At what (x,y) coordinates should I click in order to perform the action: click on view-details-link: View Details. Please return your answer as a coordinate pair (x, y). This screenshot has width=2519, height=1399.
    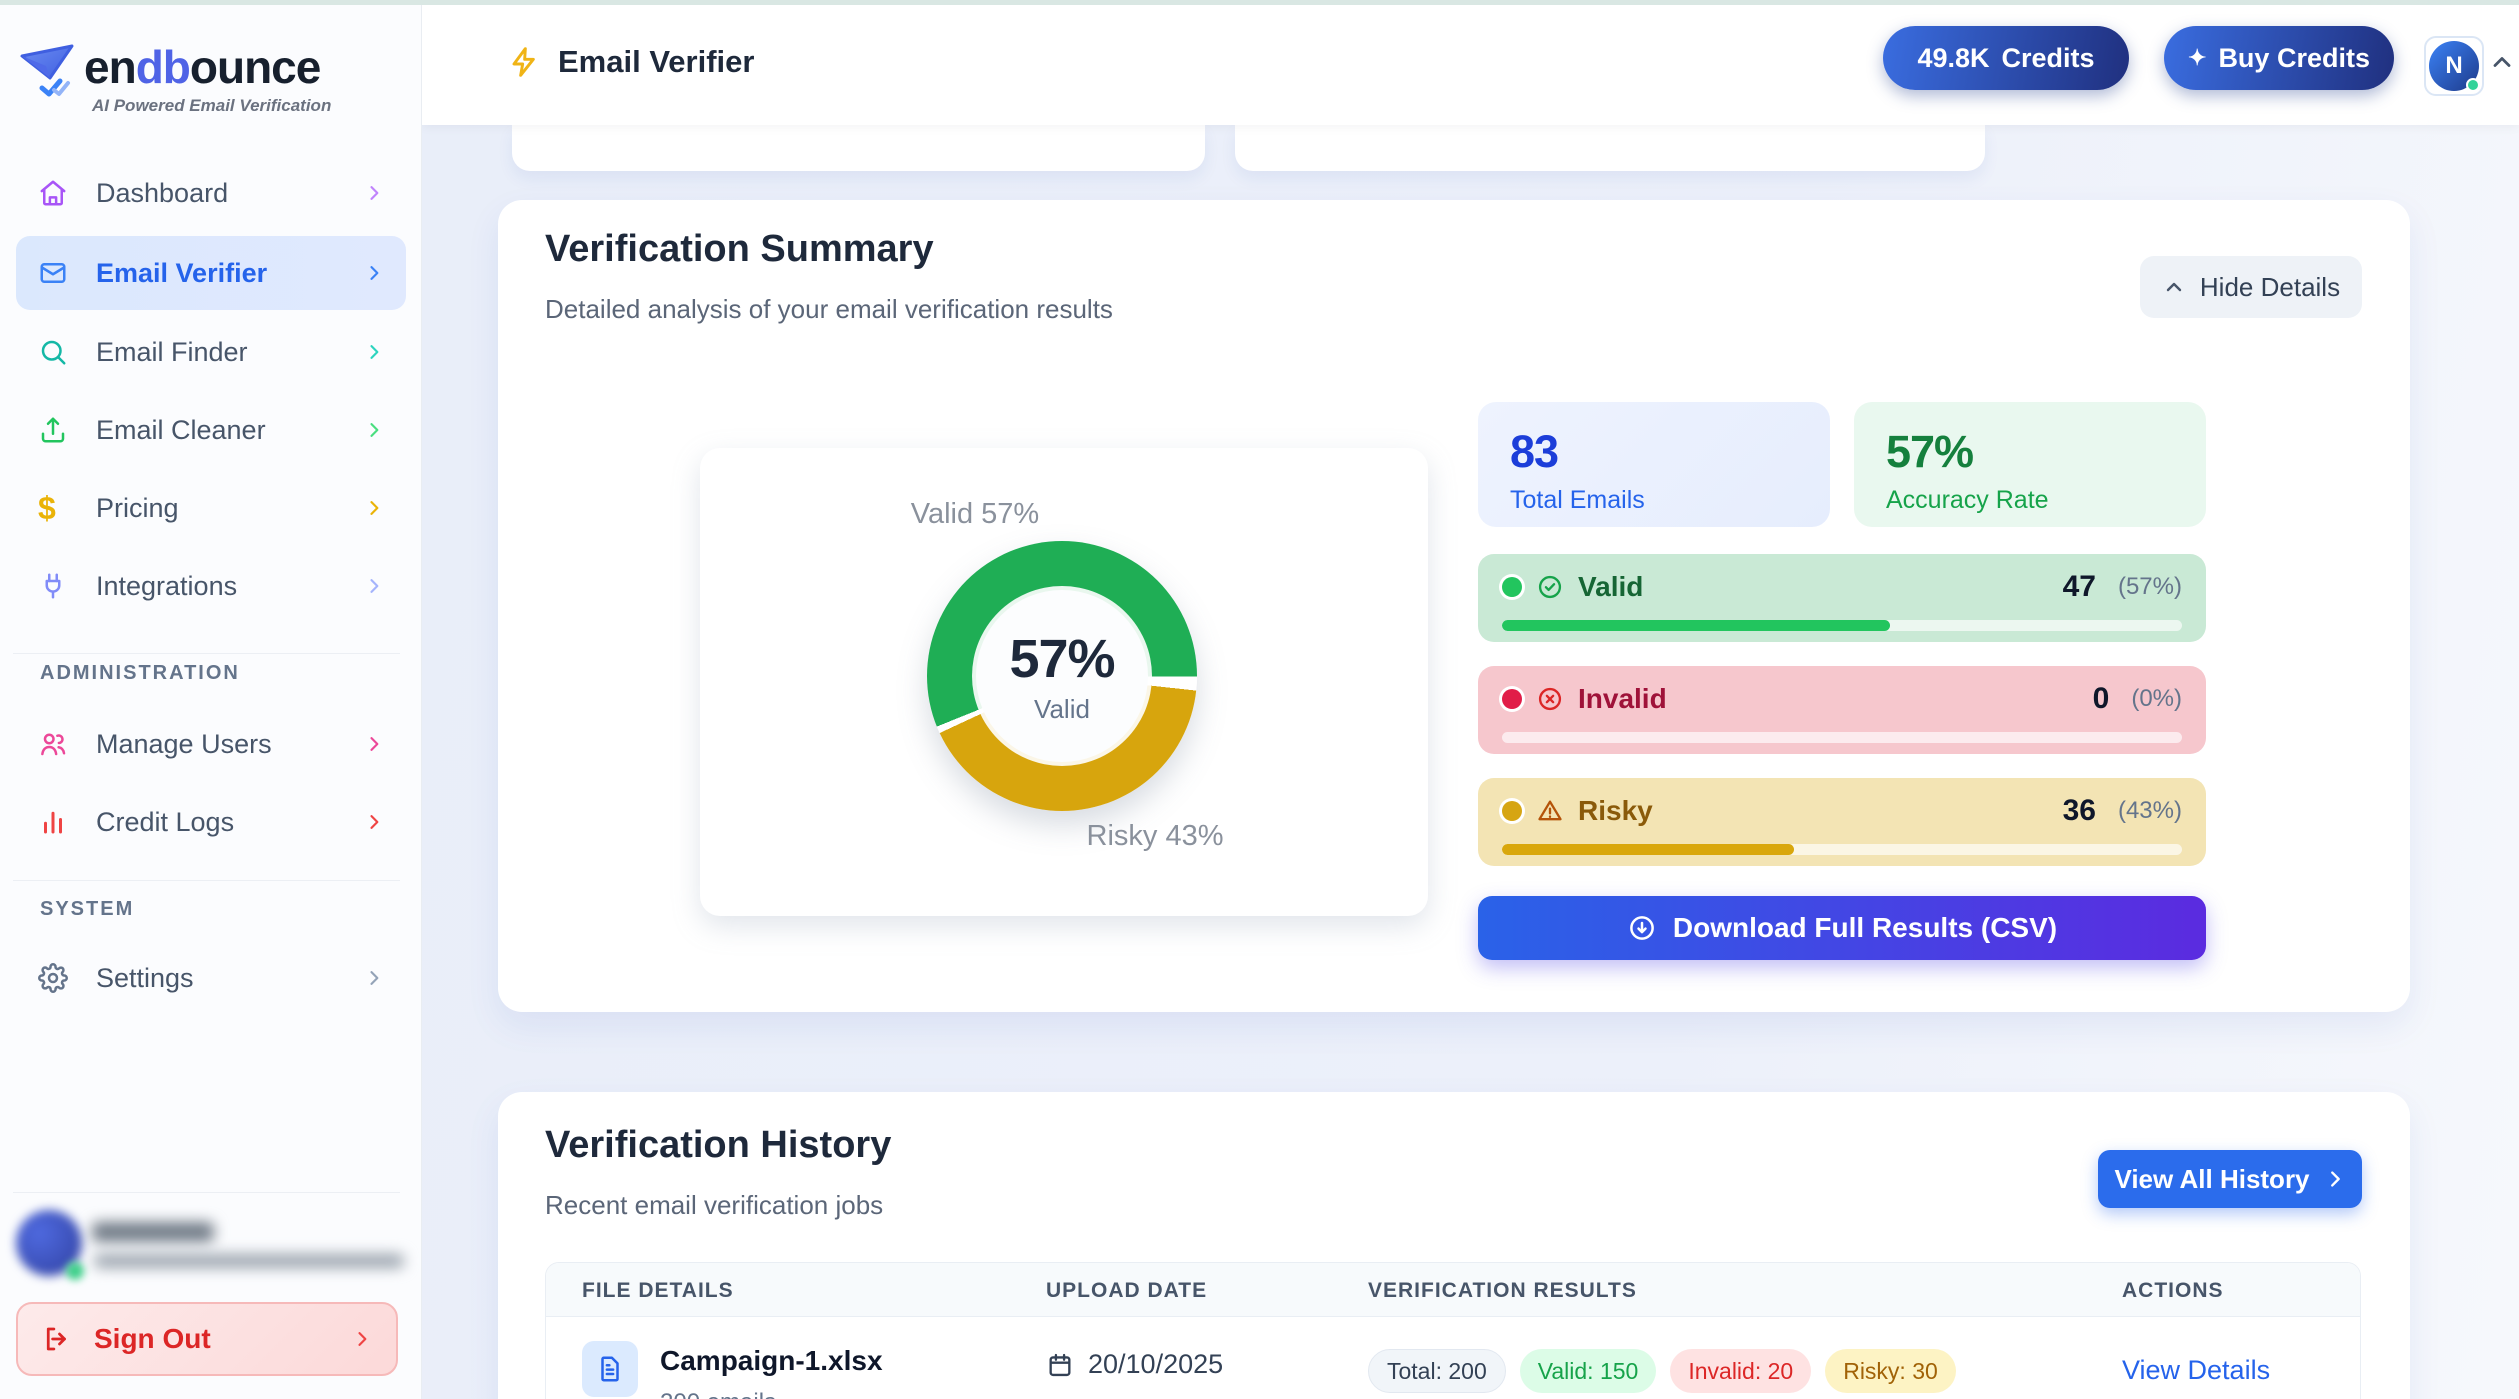
    Looking at the image, I should click on (2196, 1370).